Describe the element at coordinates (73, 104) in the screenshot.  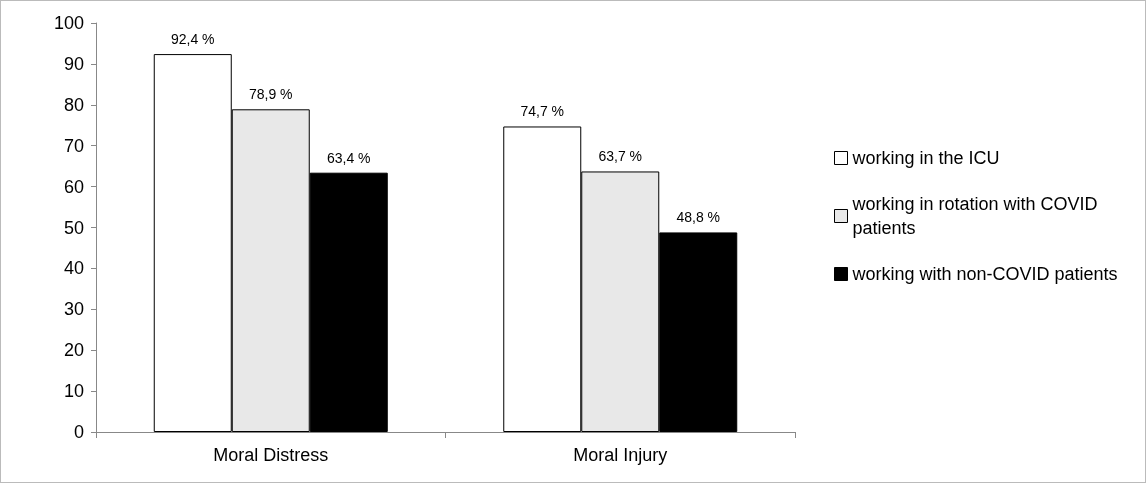
I see `y-tick-label: 80` at that location.